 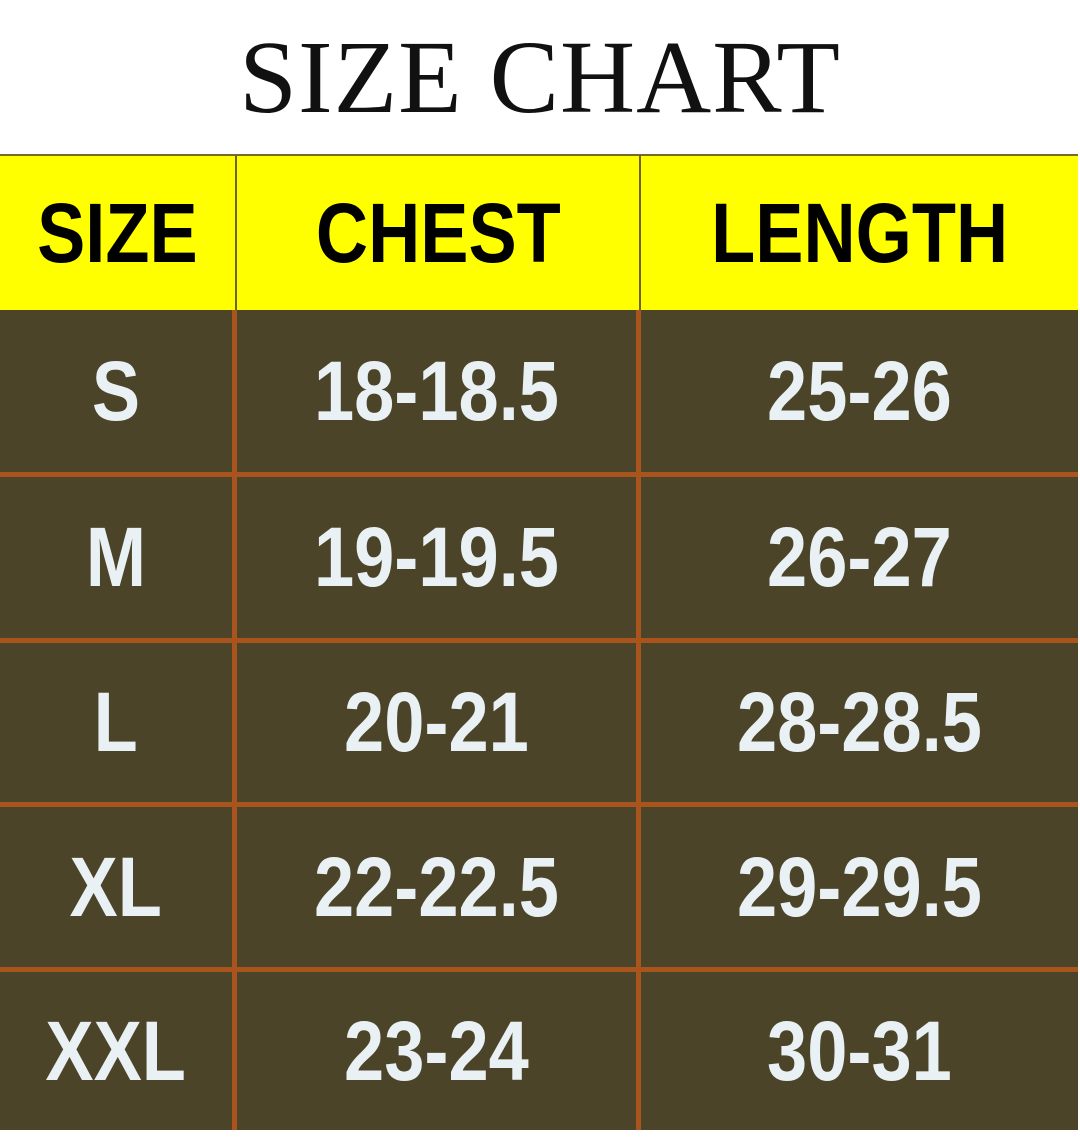 I want to click on column-header-label: CHEST, so click(x=438, y=232).